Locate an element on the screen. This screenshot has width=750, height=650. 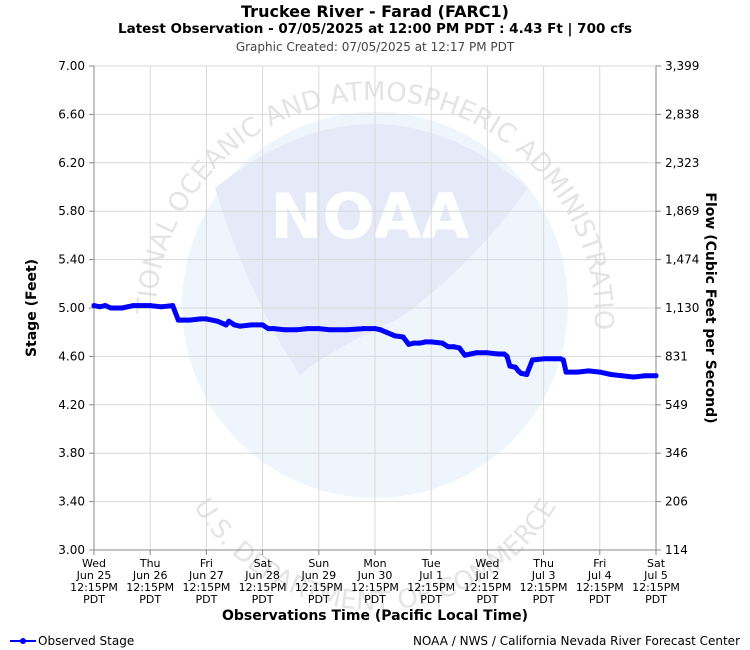
x-tick-label: Jul 4 is located at coordinates (599, 575).